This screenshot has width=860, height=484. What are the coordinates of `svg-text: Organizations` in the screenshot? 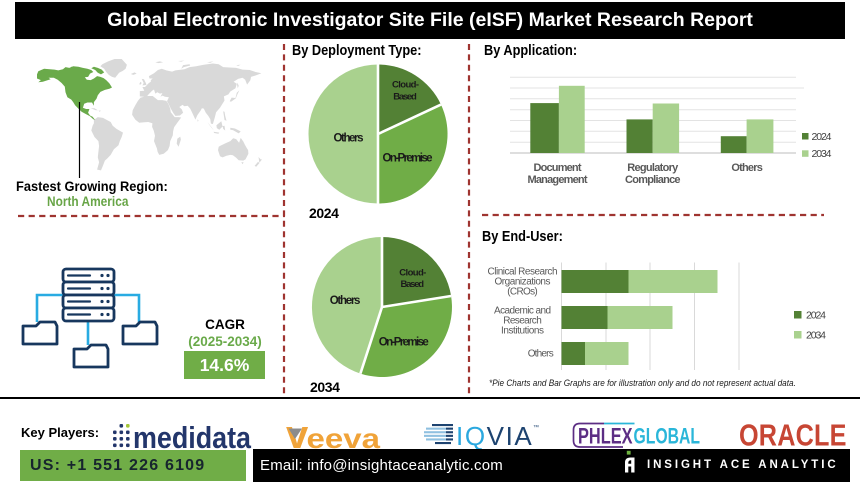 It's located at (523, 282).